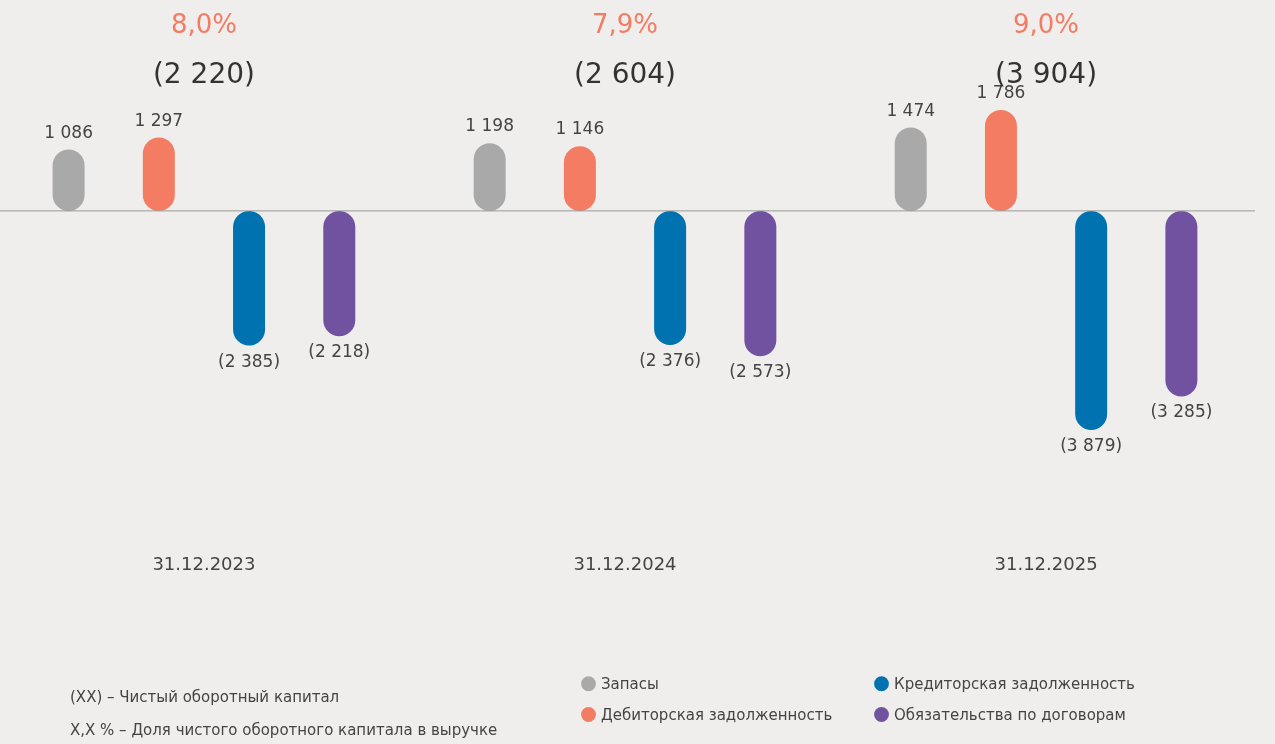  What do you see at coordinates (339, 351) in the screenshot?
I see `data-label: (2 218)` at bounding box center [339, 351].